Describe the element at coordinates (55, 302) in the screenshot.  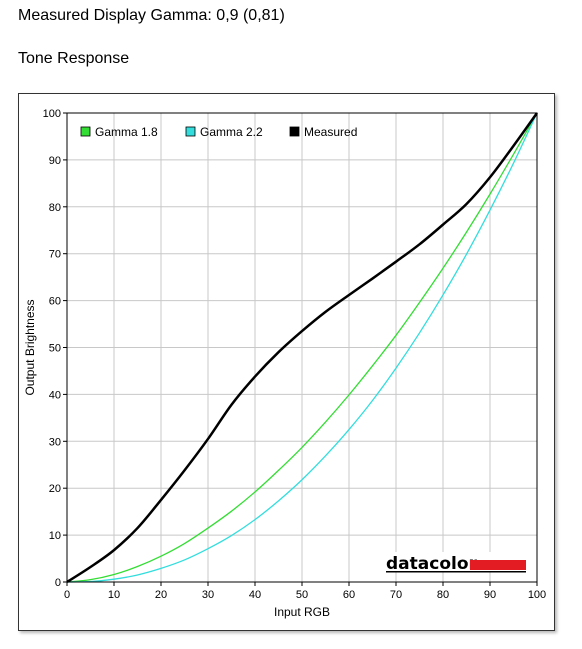
I see `y-tick-label: 60` at that location.